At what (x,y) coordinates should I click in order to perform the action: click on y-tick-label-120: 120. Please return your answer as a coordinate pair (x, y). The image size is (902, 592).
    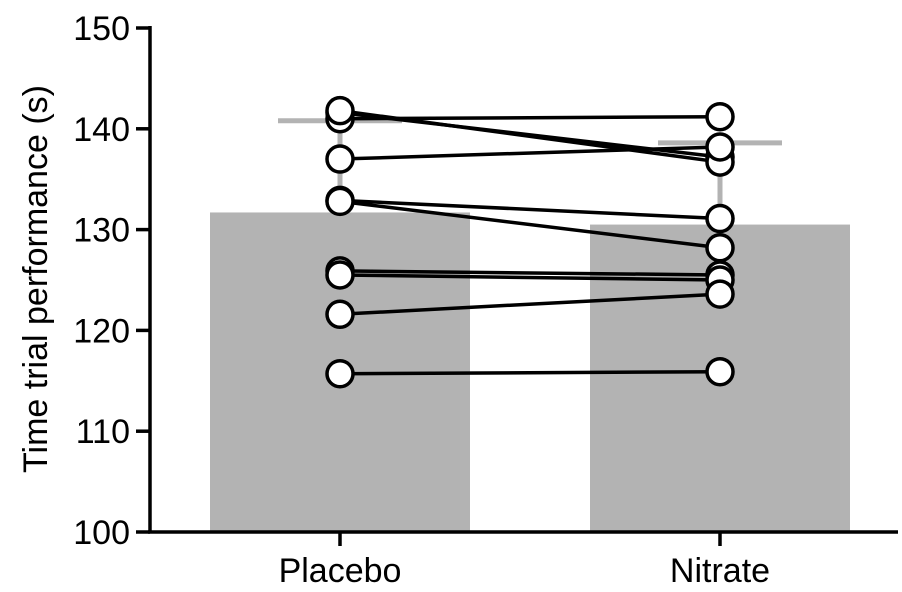
    Looking at the image, I should click on (101, 331).